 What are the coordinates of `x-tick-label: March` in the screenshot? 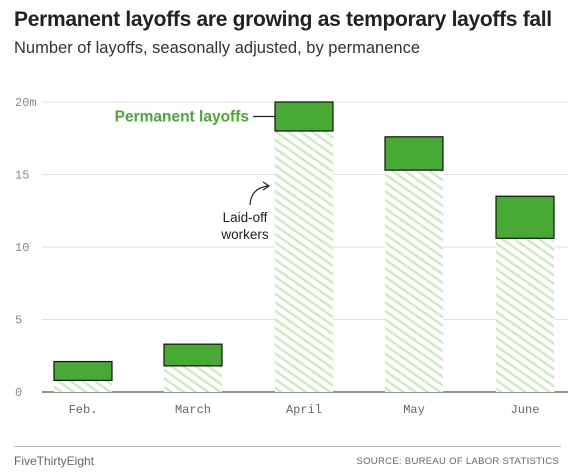 It's located at (193, 410).